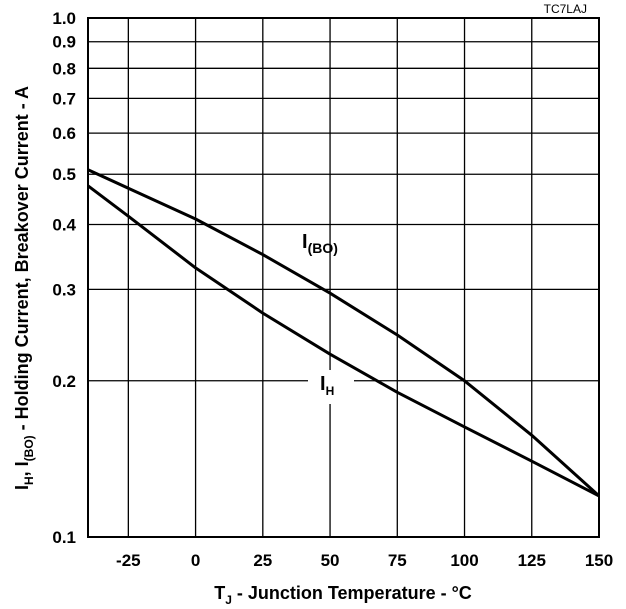 This screenshot has height=609, width=626. What do you see at coordinates (64, 537) in the screenshot?
I see `y-tick-label: 0.1` at bounding box center [64, 537].